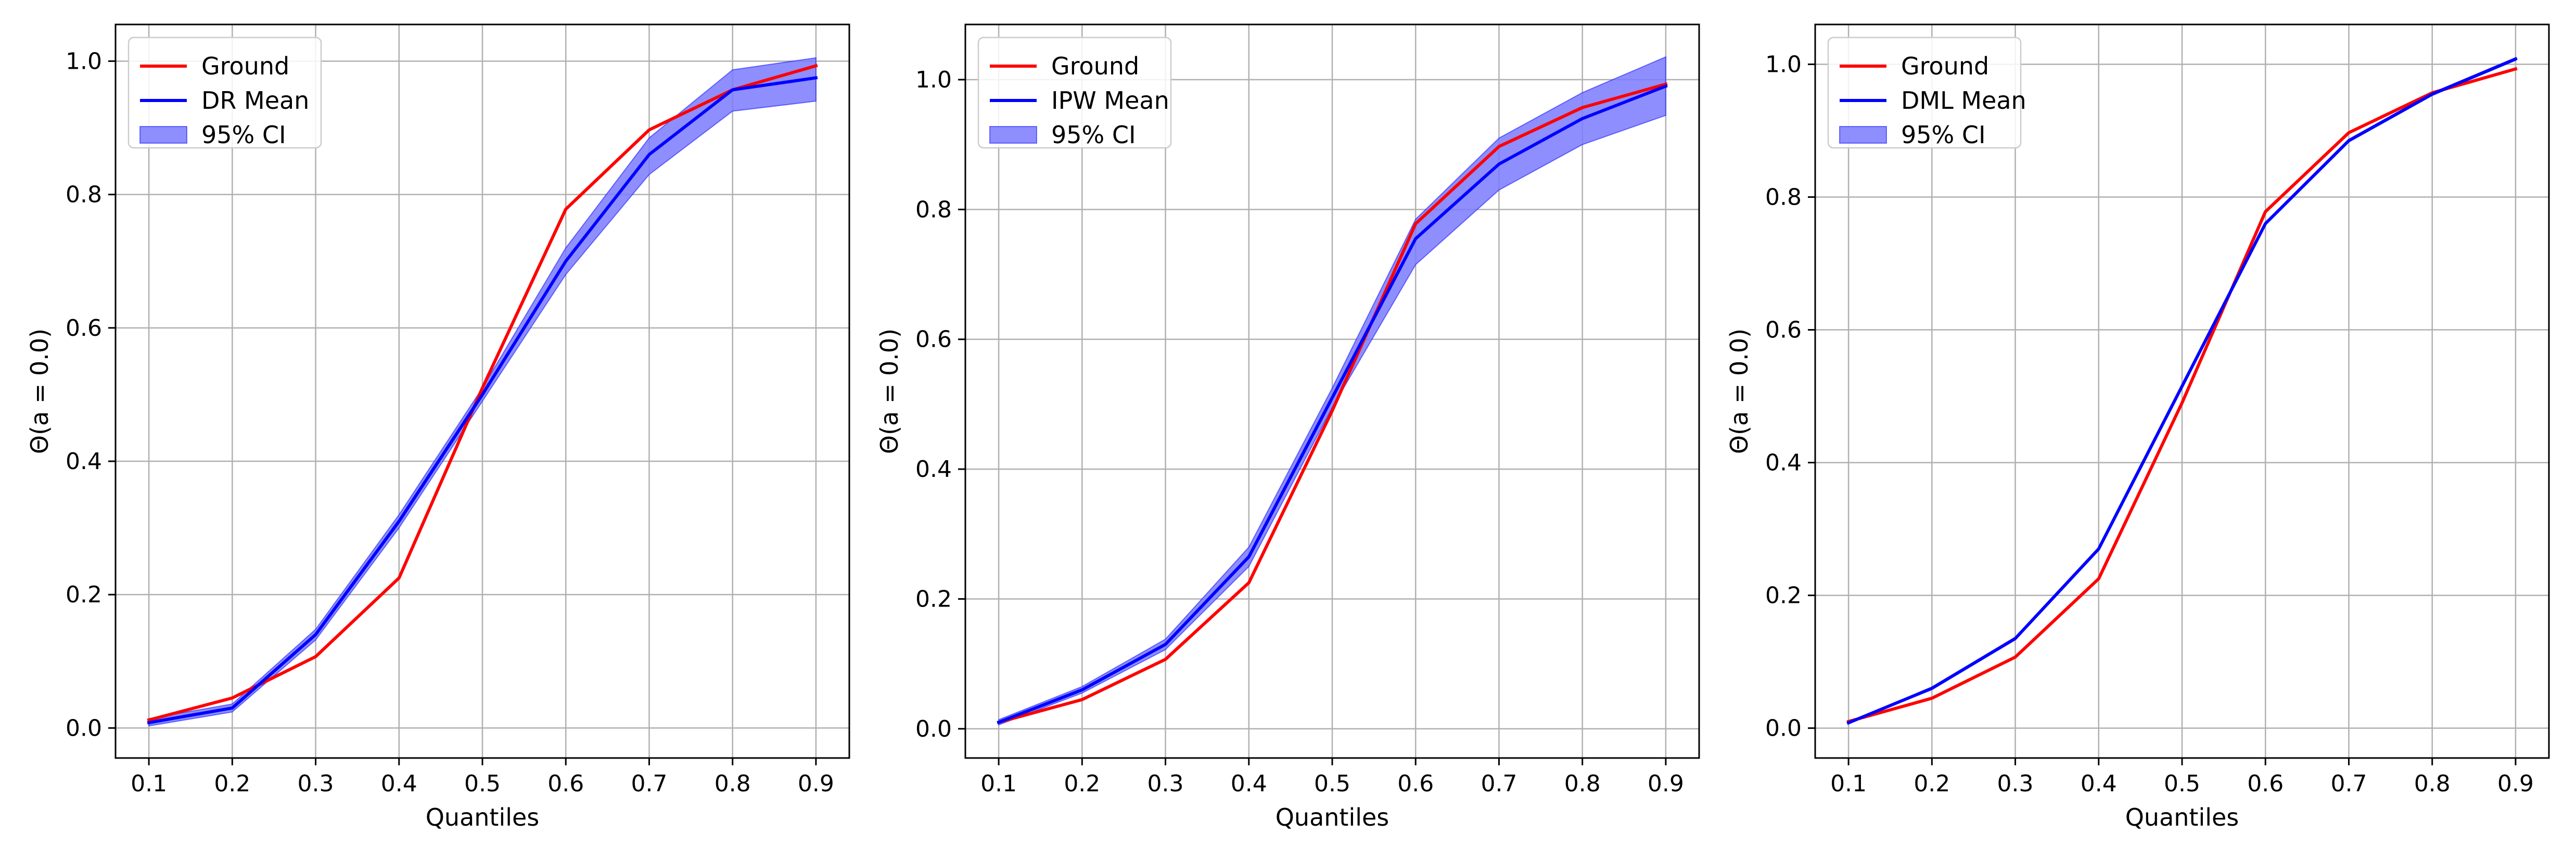 This screenshot has width=2576, height=859. I want to click on chart-2-y-tick-label-1: 0.2, so click(933, 599).